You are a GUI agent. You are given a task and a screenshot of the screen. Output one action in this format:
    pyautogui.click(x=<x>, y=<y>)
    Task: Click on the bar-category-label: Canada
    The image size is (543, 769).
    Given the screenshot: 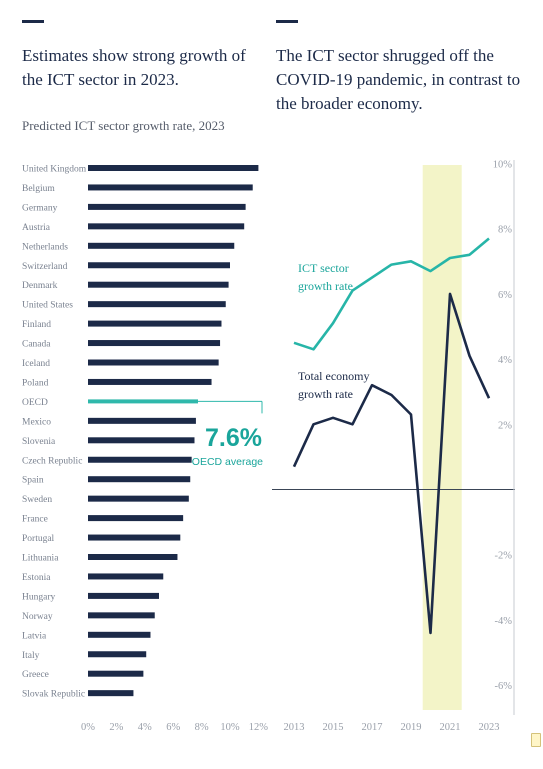 What is the action you would take?
    pyautogui.click(x=36, y=345)
    